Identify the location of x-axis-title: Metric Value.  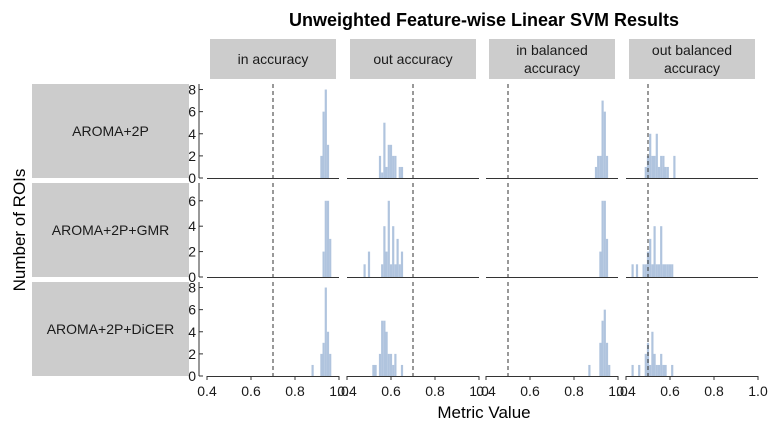
(483, 412).